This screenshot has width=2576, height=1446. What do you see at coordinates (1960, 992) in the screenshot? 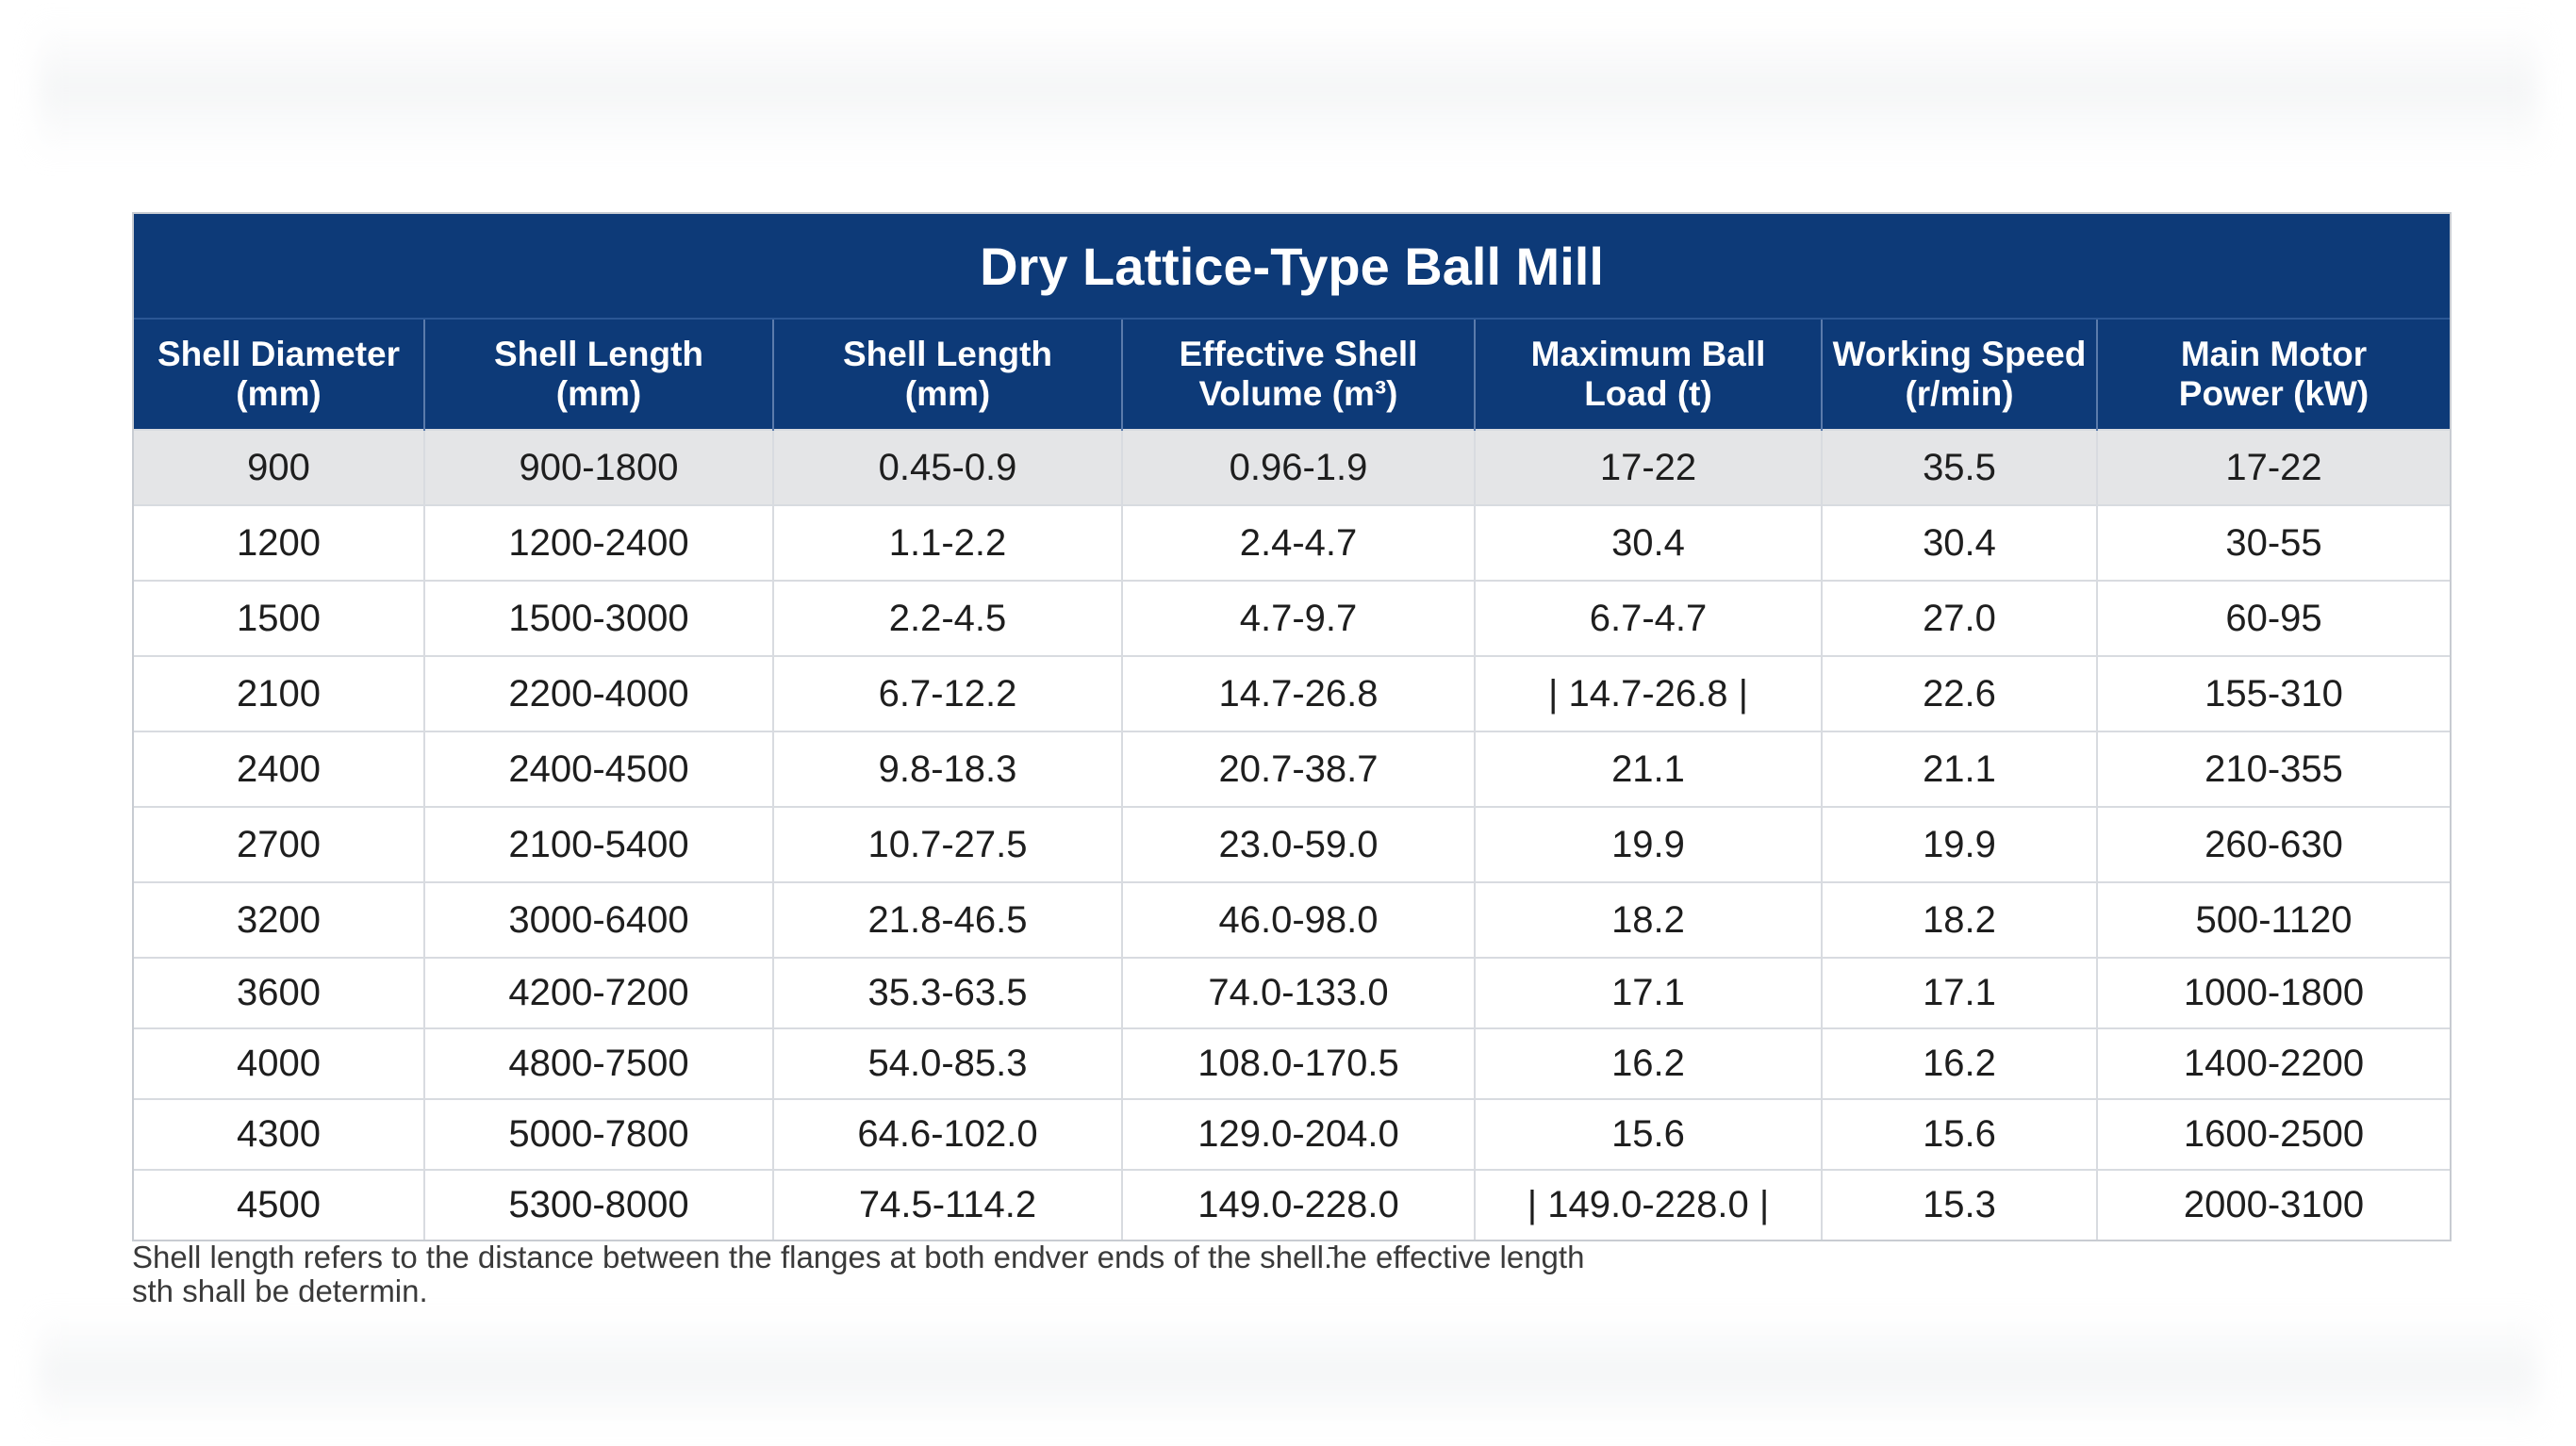
I see `cell-working-speed: 17.1` at bounding box center [1960, 992].